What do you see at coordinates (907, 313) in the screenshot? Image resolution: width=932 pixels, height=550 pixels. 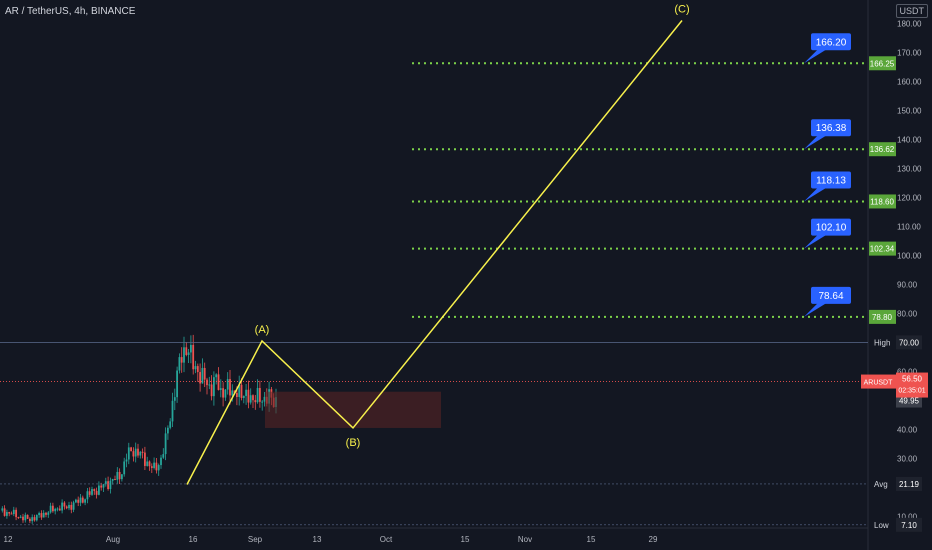 I see `y-tick-label: 80.00` at bounding box center [907, 313].